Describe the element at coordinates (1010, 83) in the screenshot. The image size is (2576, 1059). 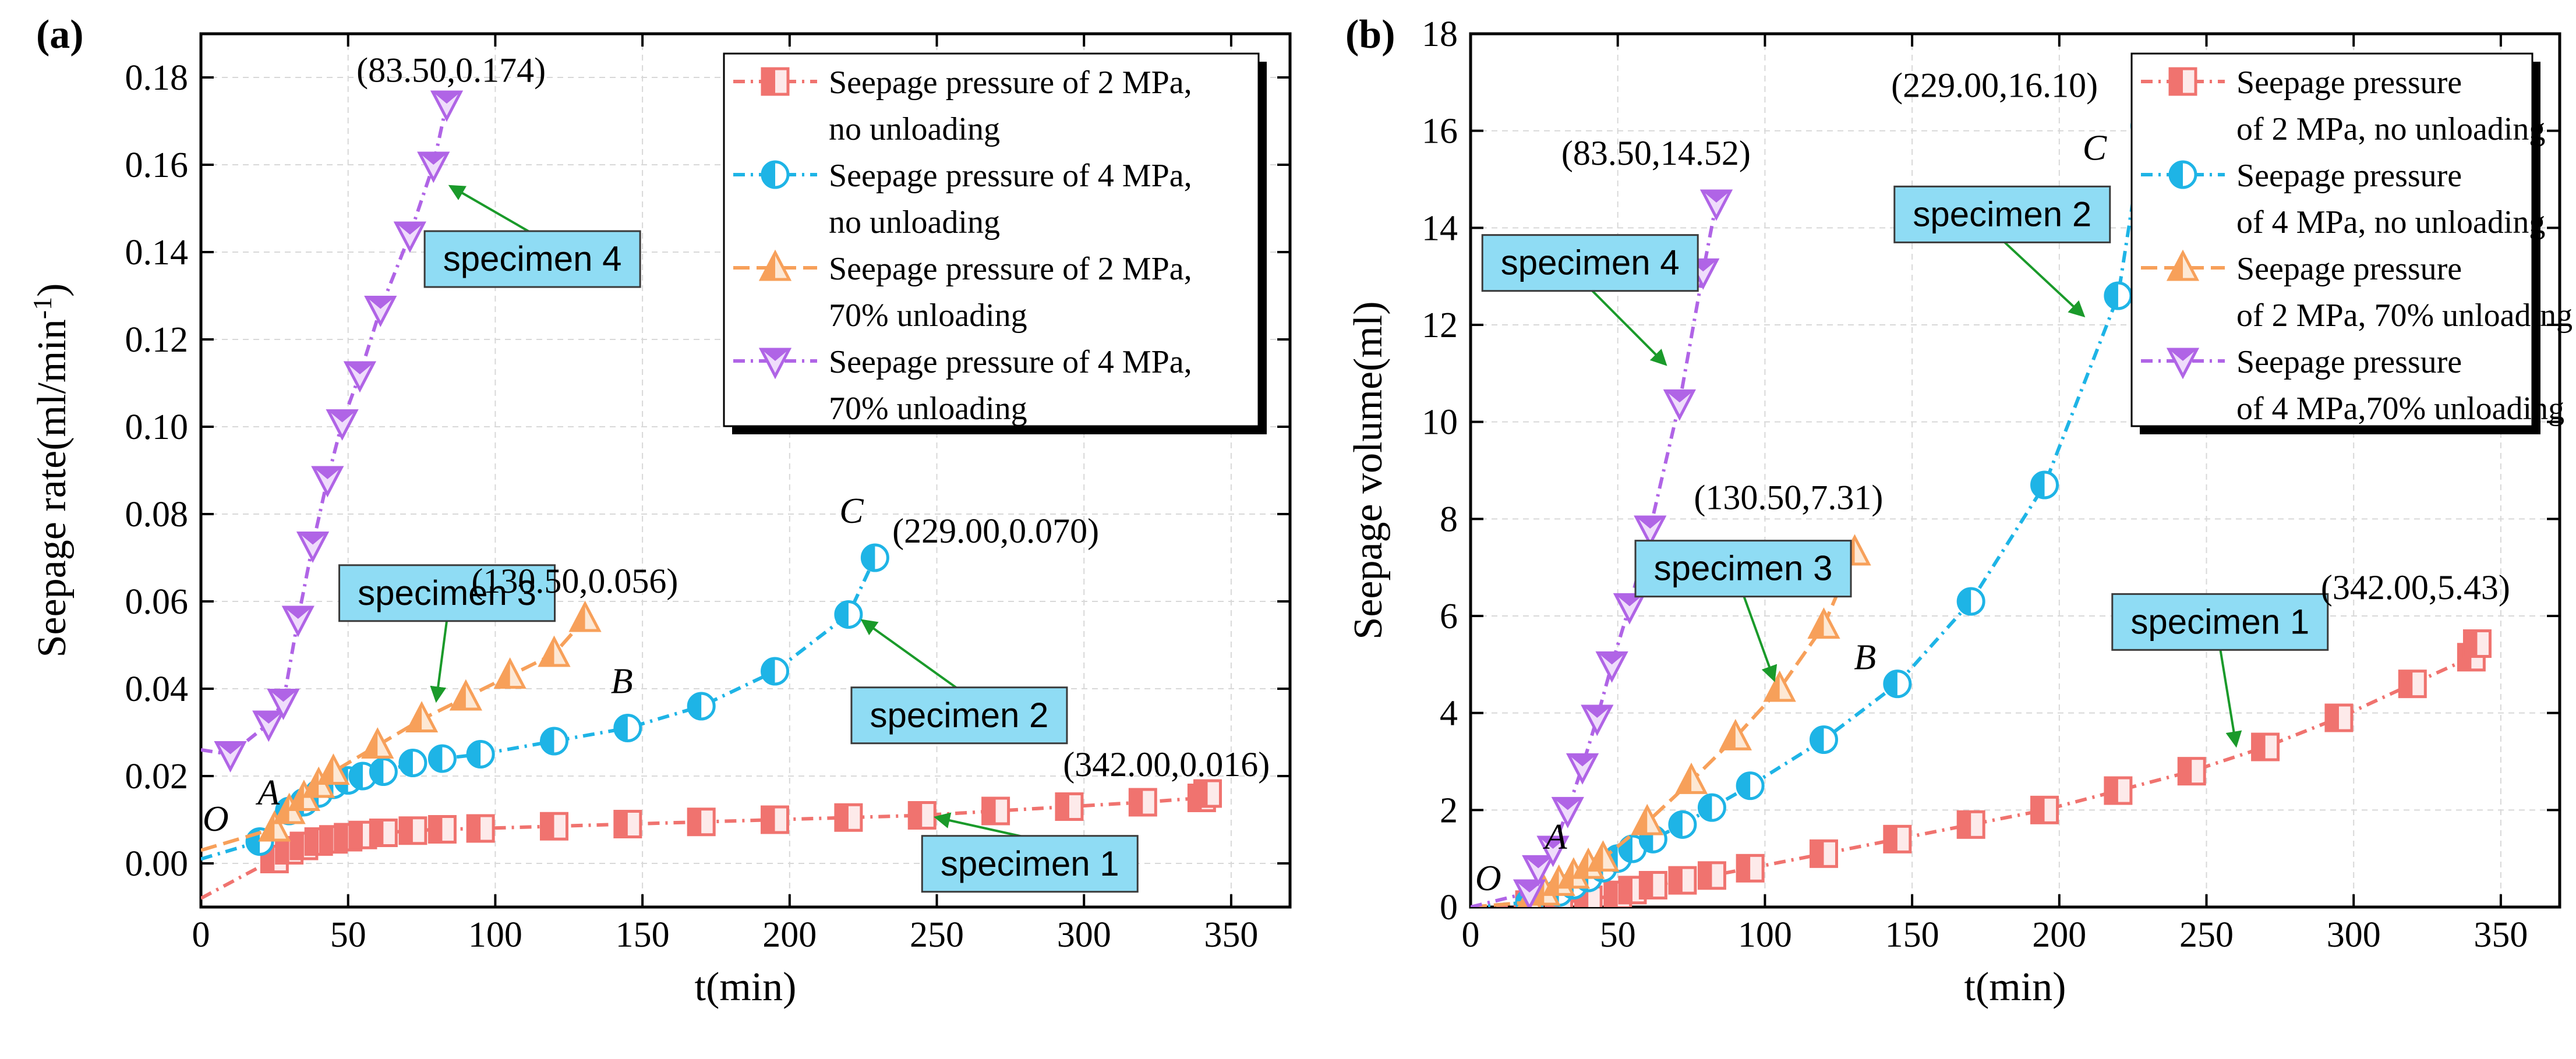
I see `legend-entry-1: Seepage pressure of 2 MPa,` at that location.